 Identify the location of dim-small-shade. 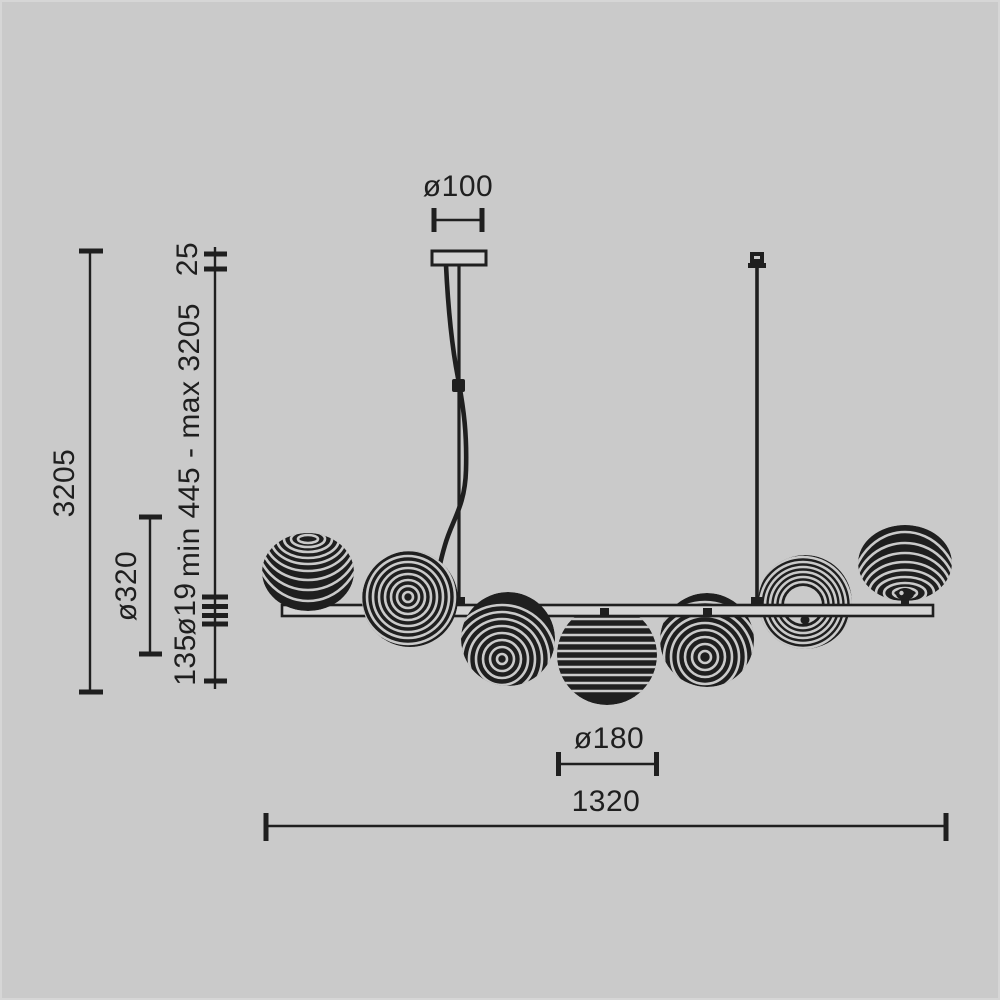
(607, 764).